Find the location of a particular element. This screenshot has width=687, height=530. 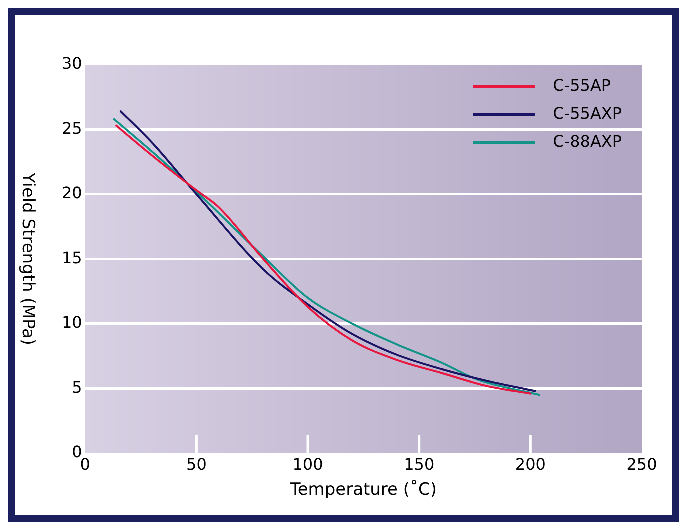

legend-label: C-55AXP is located at coordinates (587, 114).